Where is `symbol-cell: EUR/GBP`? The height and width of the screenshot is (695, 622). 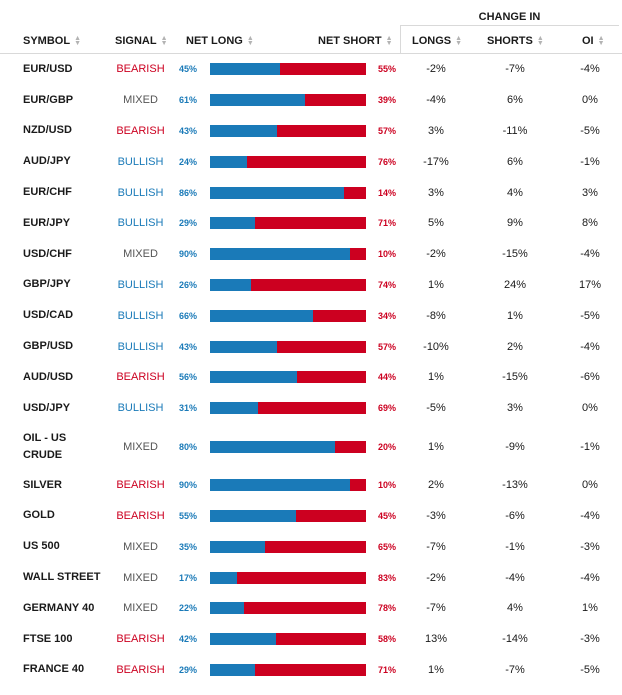 symbol-cell: EUR/GBP is located at coordinates (48, 99).